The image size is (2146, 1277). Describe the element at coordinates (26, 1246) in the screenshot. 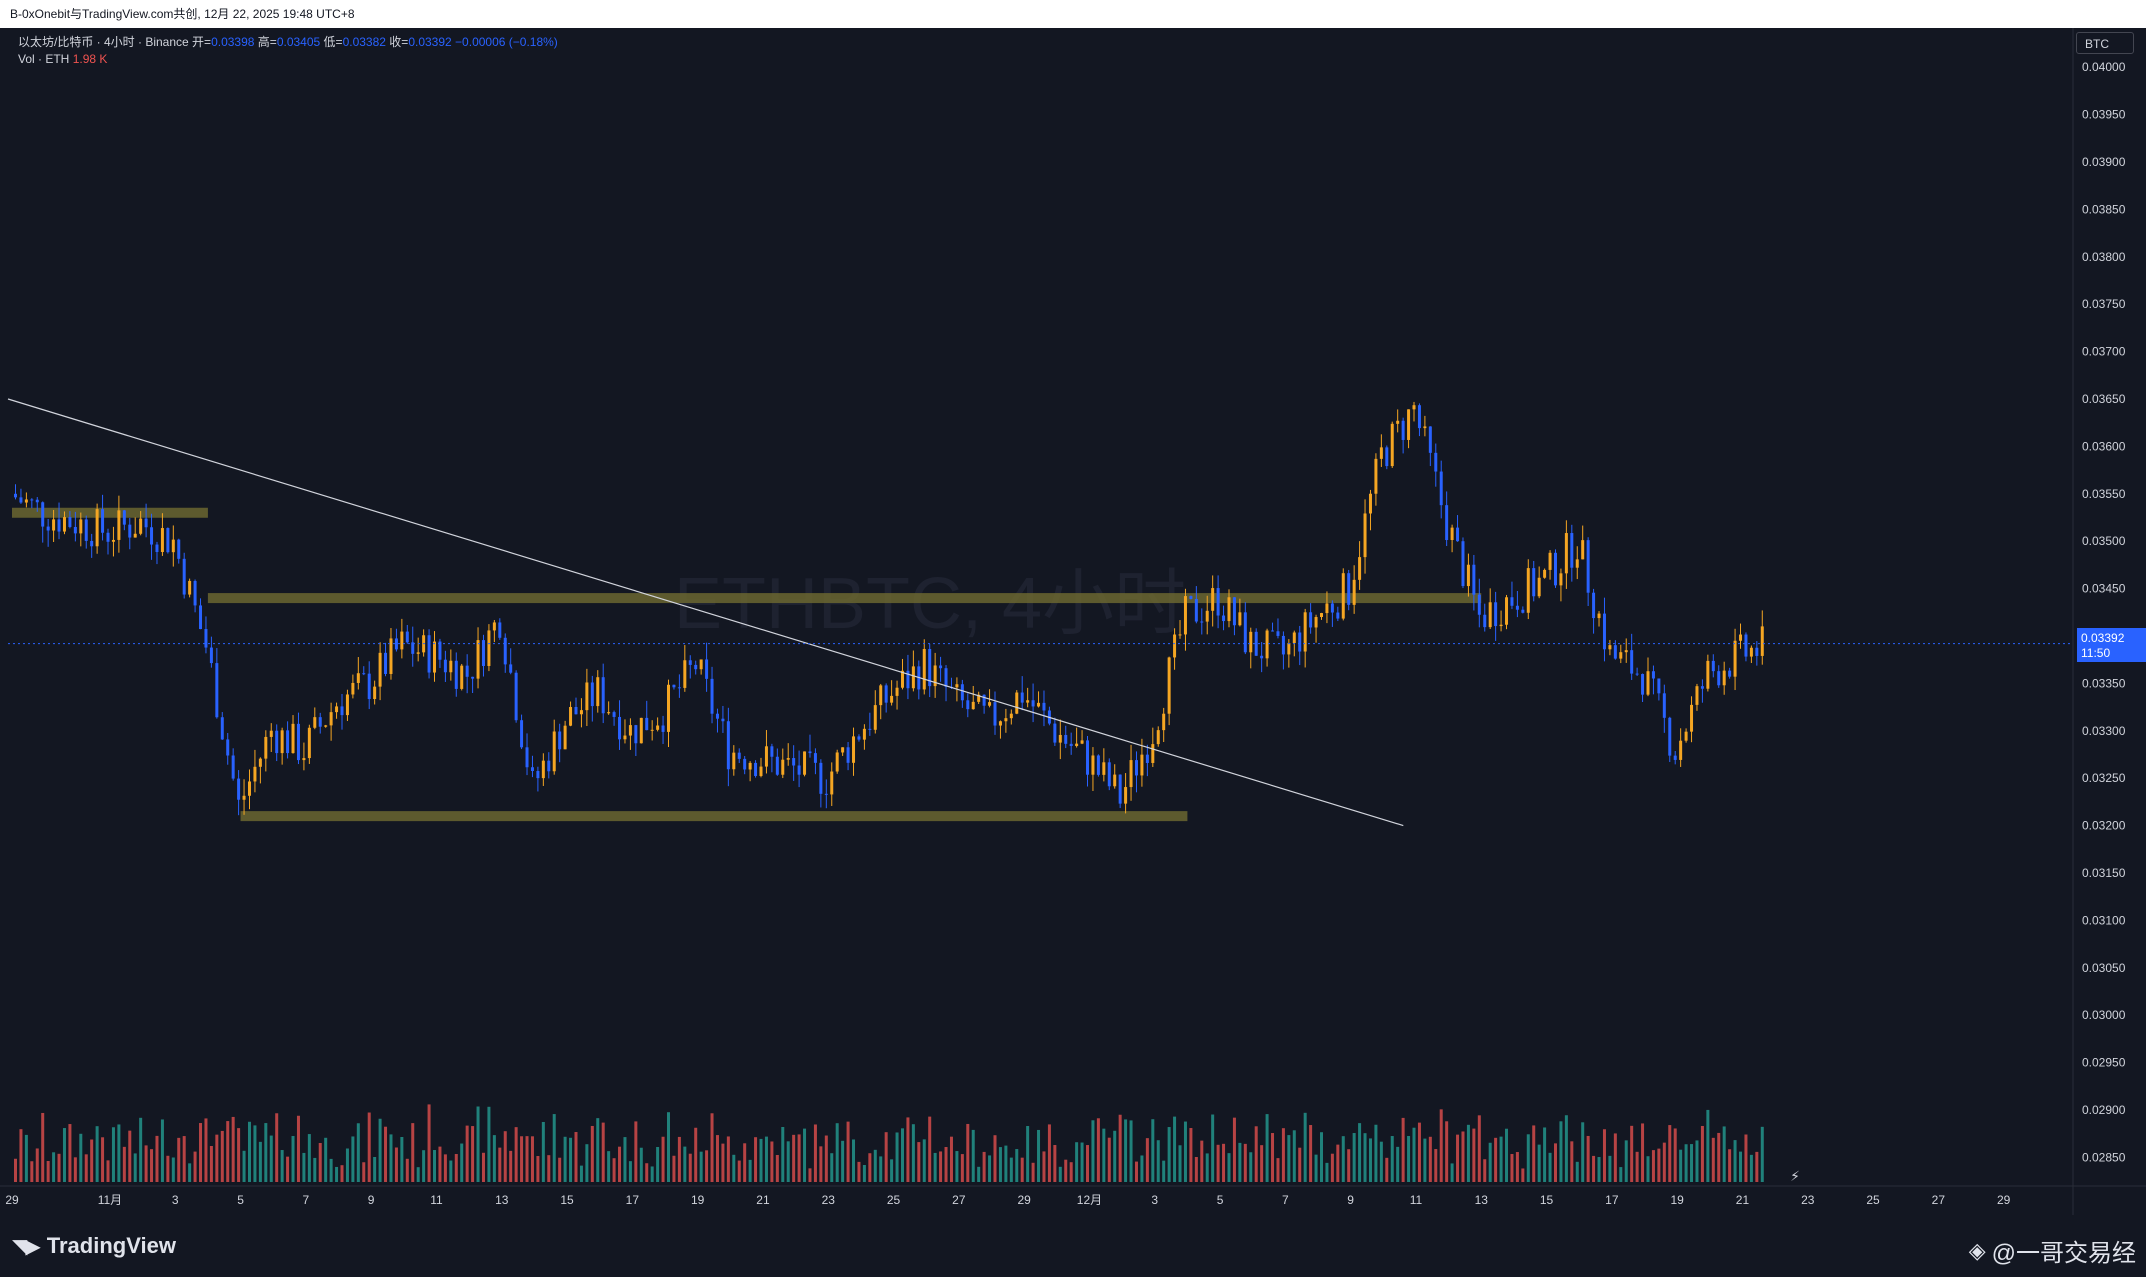

I see `tradingview-logo-icon: ◥▶` at that location.